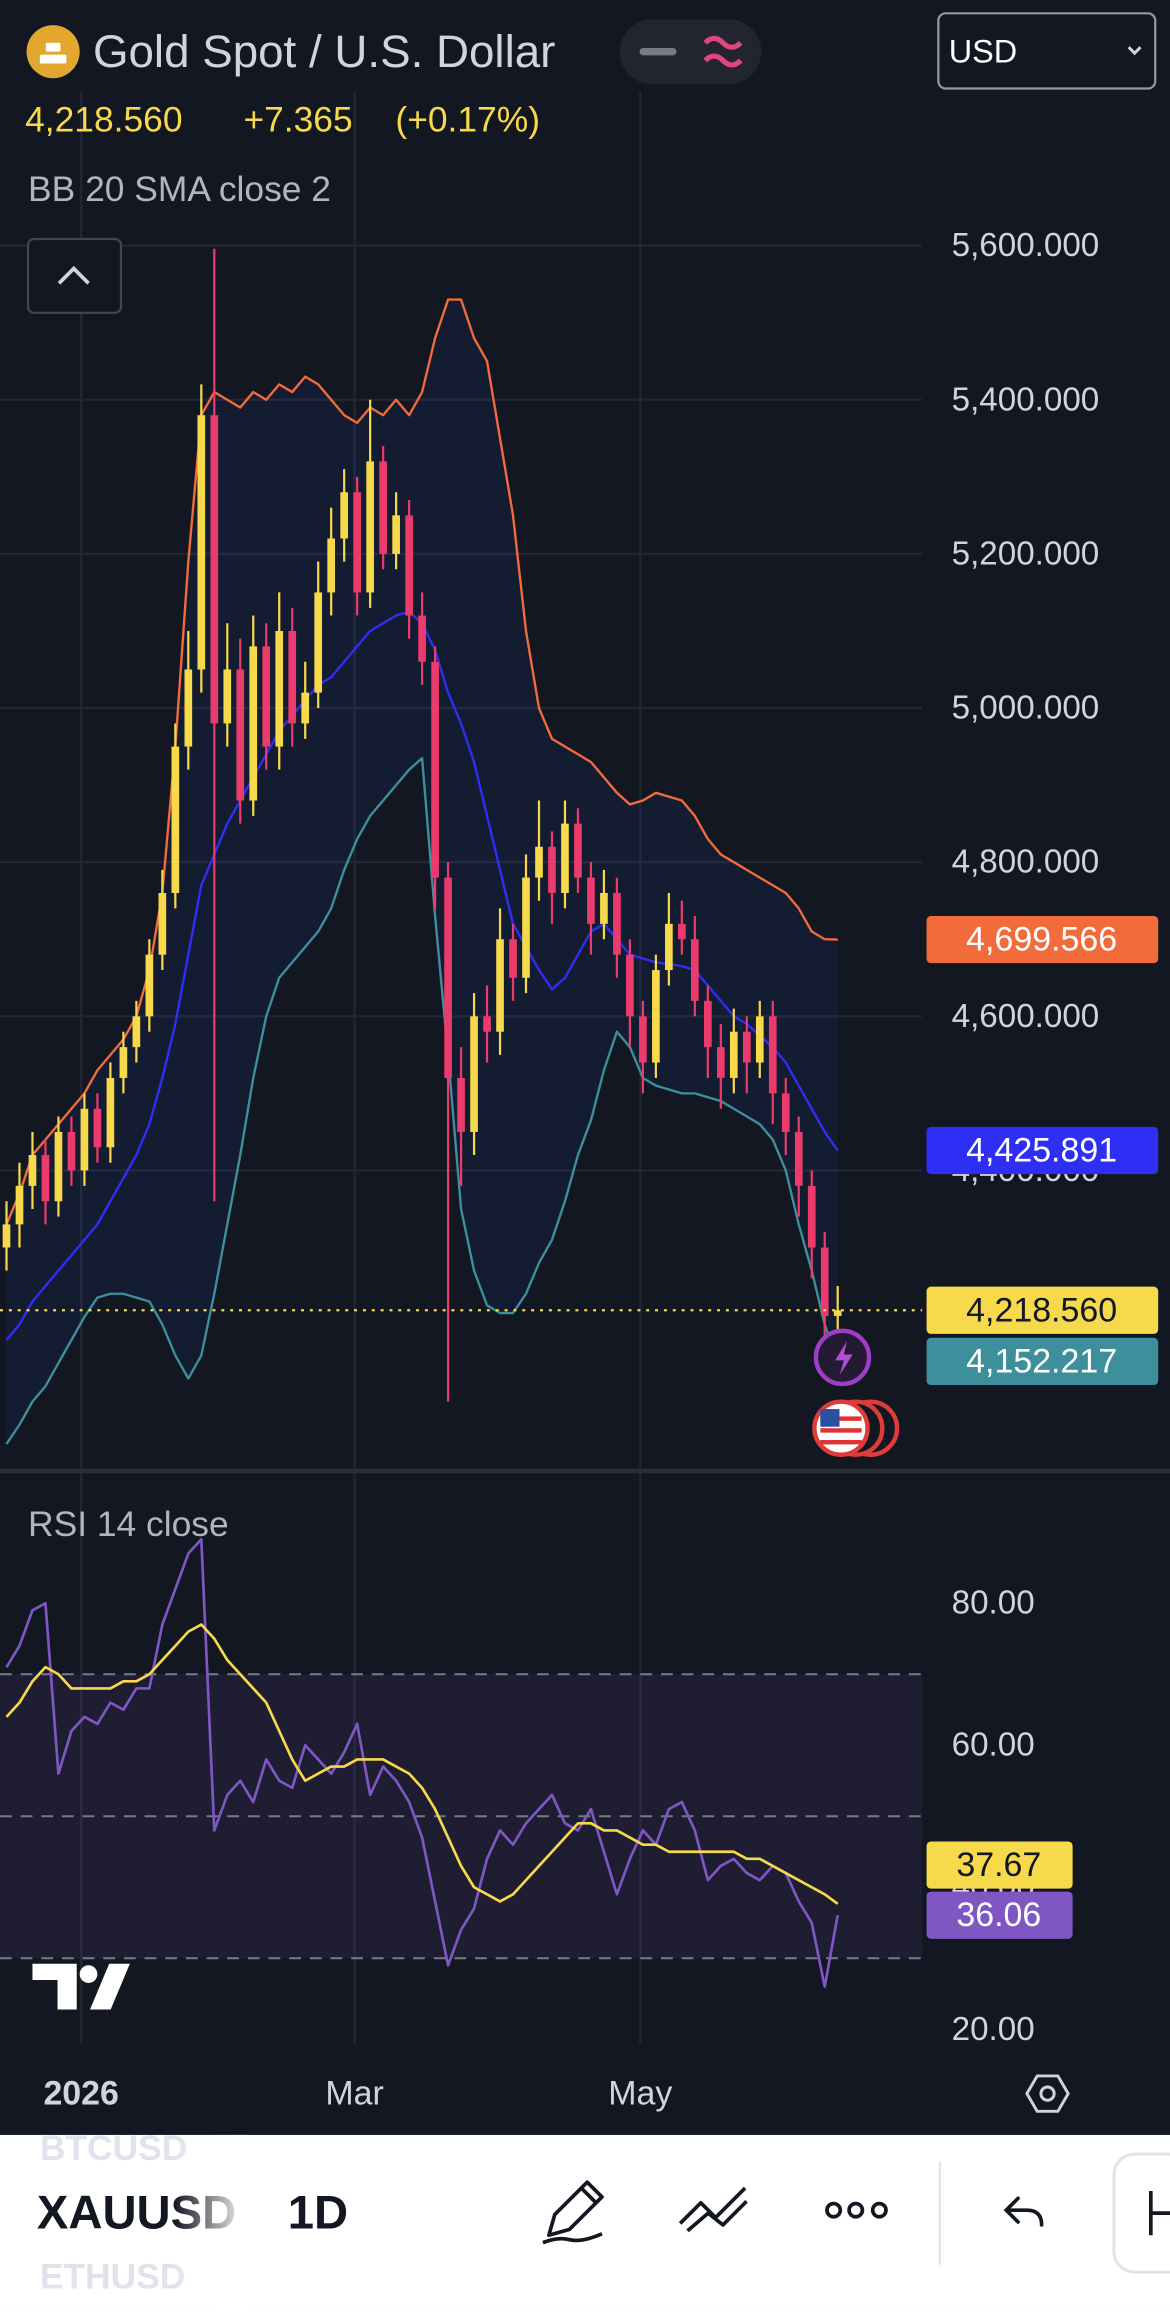 This screenshot has width=1170, height=2312. What do you see at coordinates (422, 1764) in the screenshot?
I see `rsi-line` at bounding box center [422, 1764].